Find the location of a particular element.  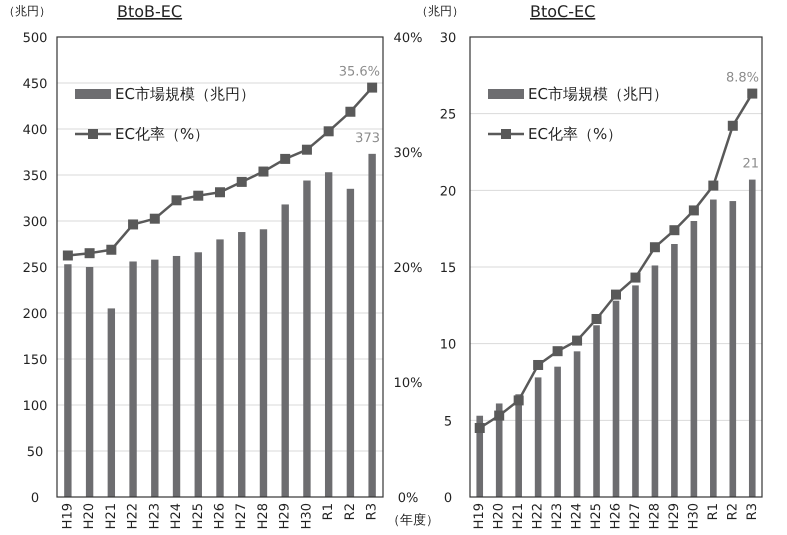

x-axis-title: （年度） is located at coordinates (413, 520).